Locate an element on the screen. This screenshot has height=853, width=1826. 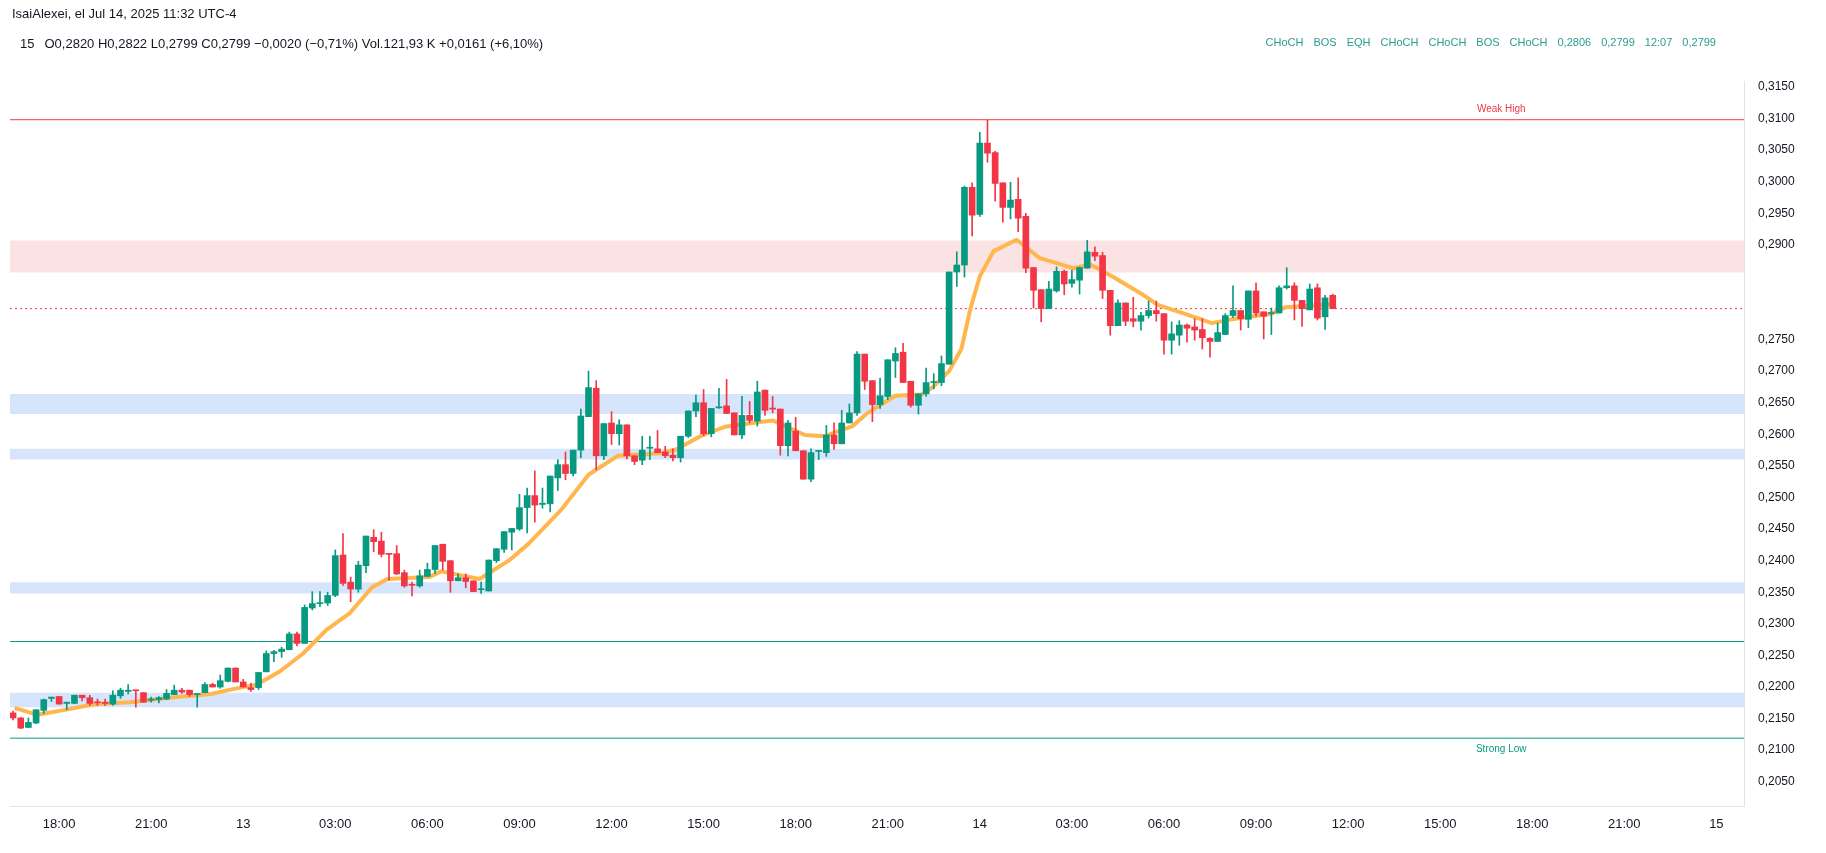
text: EQH is located at coordinates (1358, 42).